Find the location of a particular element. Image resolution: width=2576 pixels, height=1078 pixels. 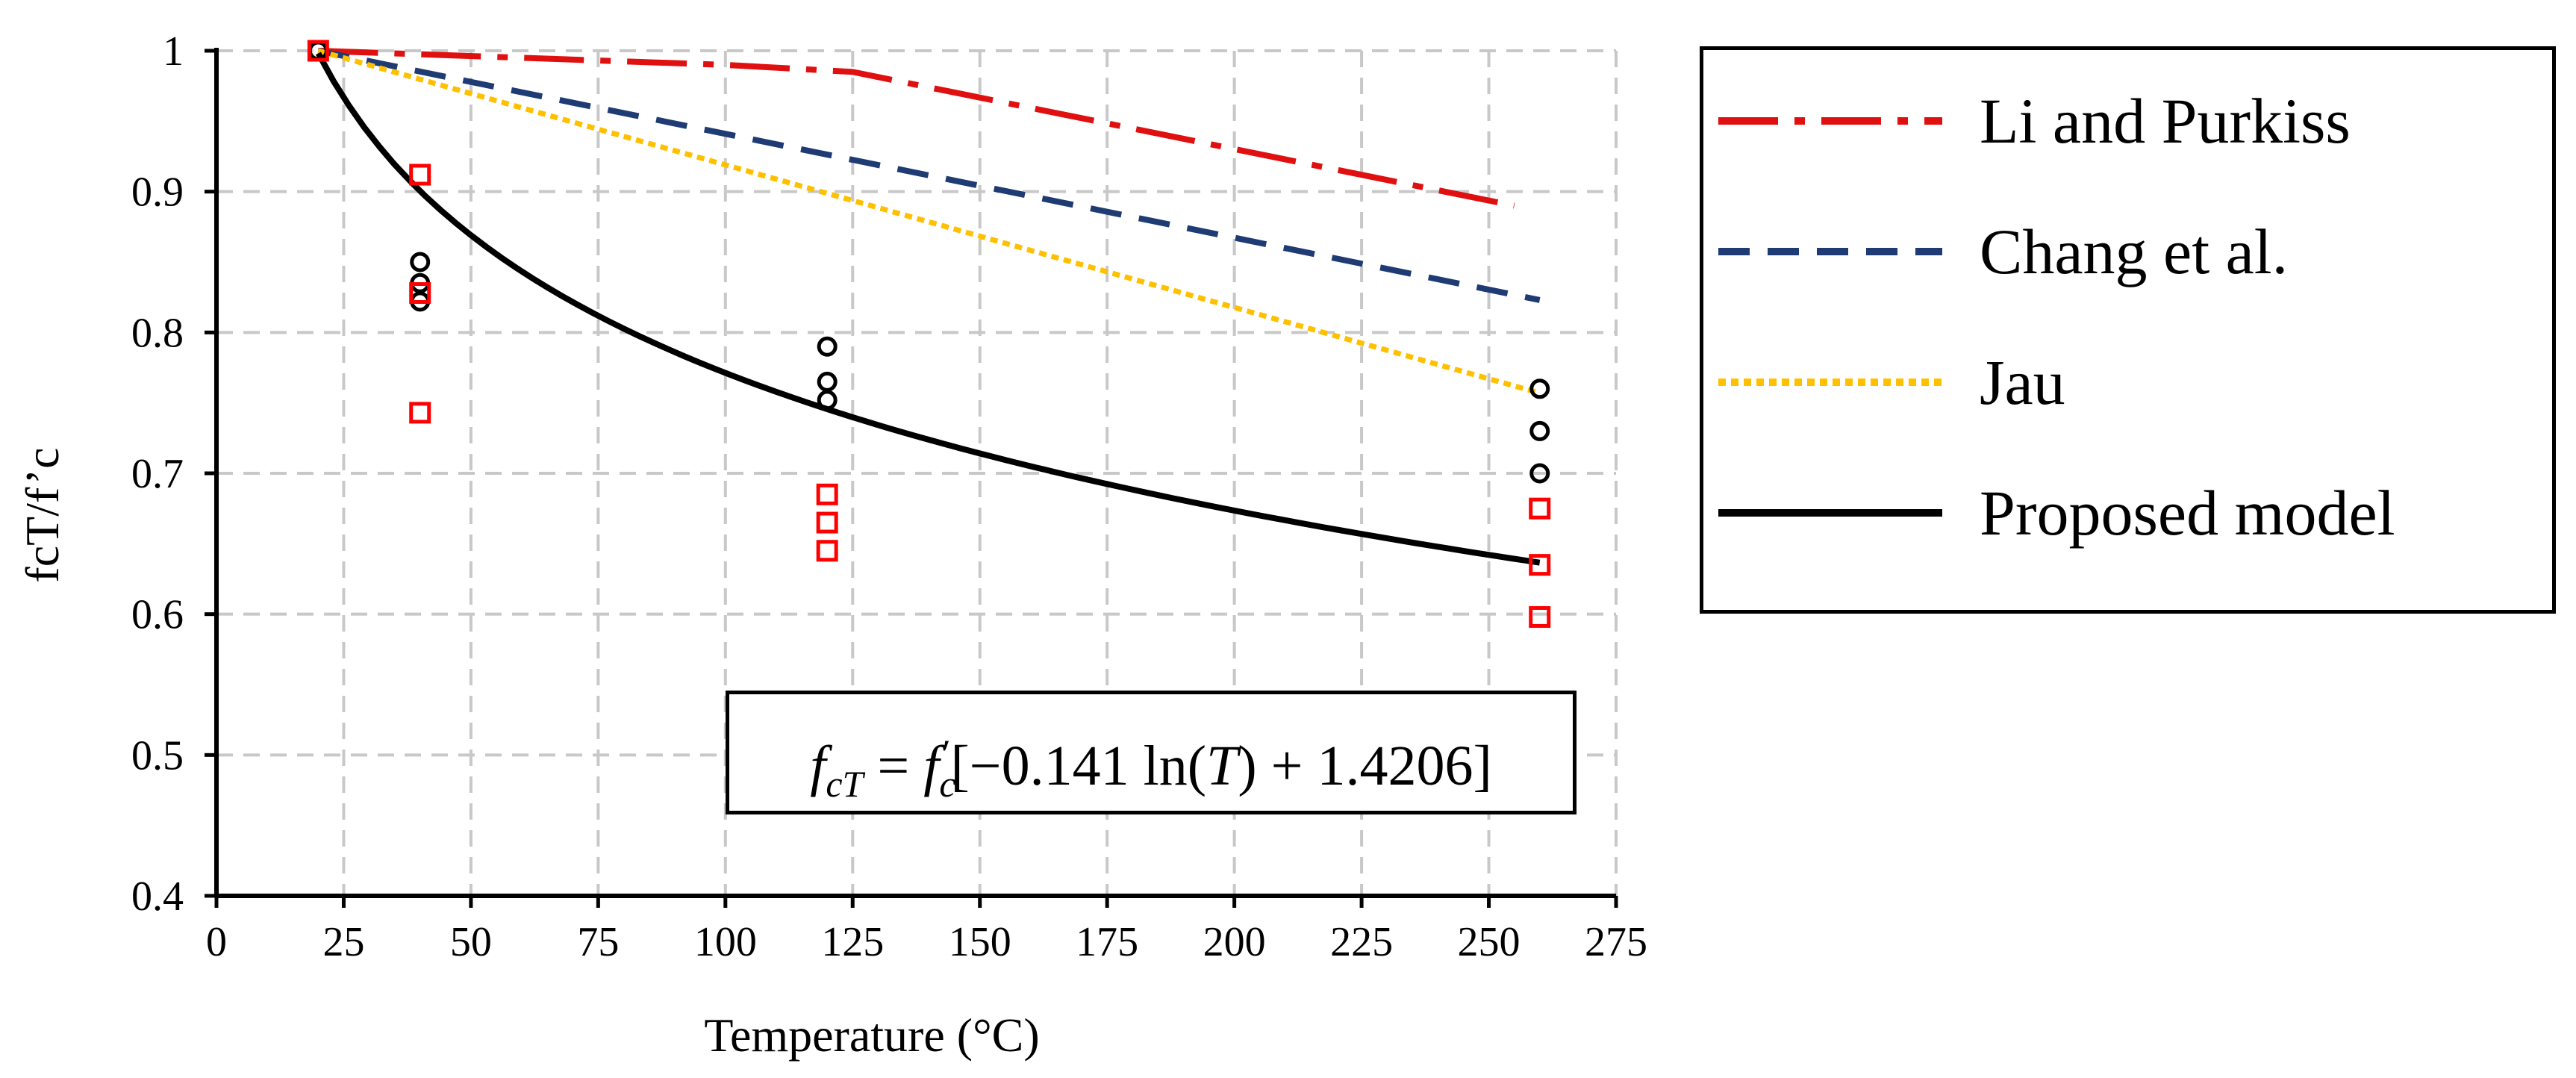

legend-item-proposed-model: Proposed model is located at coordinates (2127, 512).